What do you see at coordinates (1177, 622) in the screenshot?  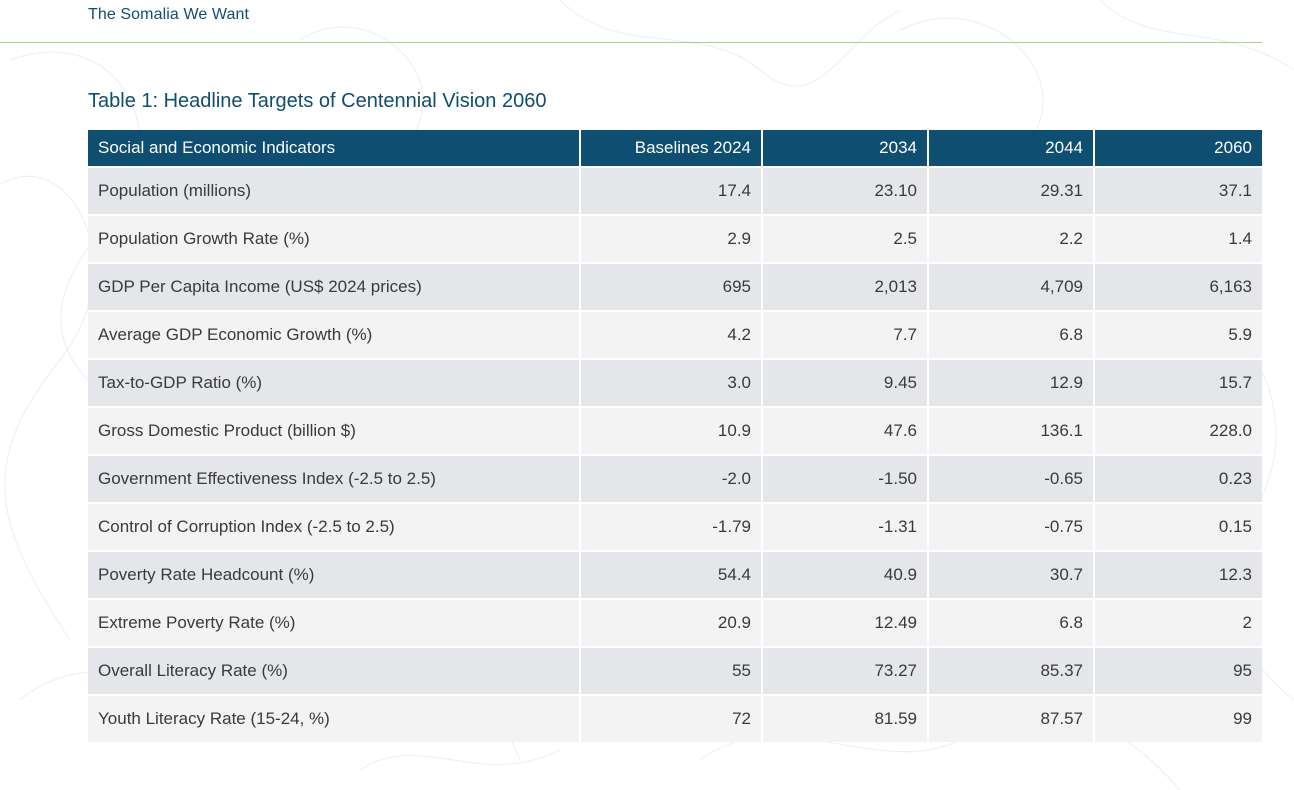 I see `value-cell: 2` at bounding box center [1177, 622].